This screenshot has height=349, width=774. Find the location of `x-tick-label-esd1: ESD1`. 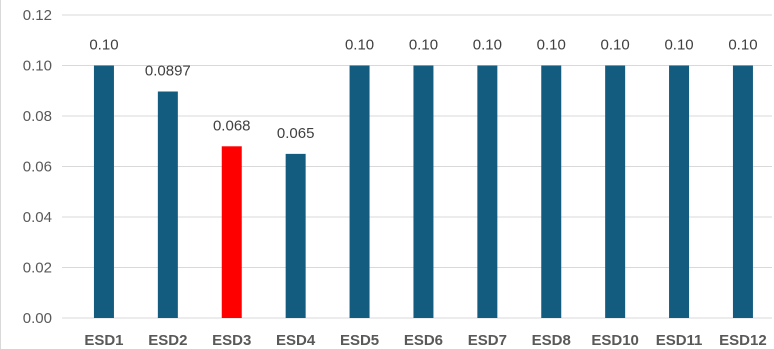

x-tick-label-esd1: ESD1 is located at coordinates (103, 340).